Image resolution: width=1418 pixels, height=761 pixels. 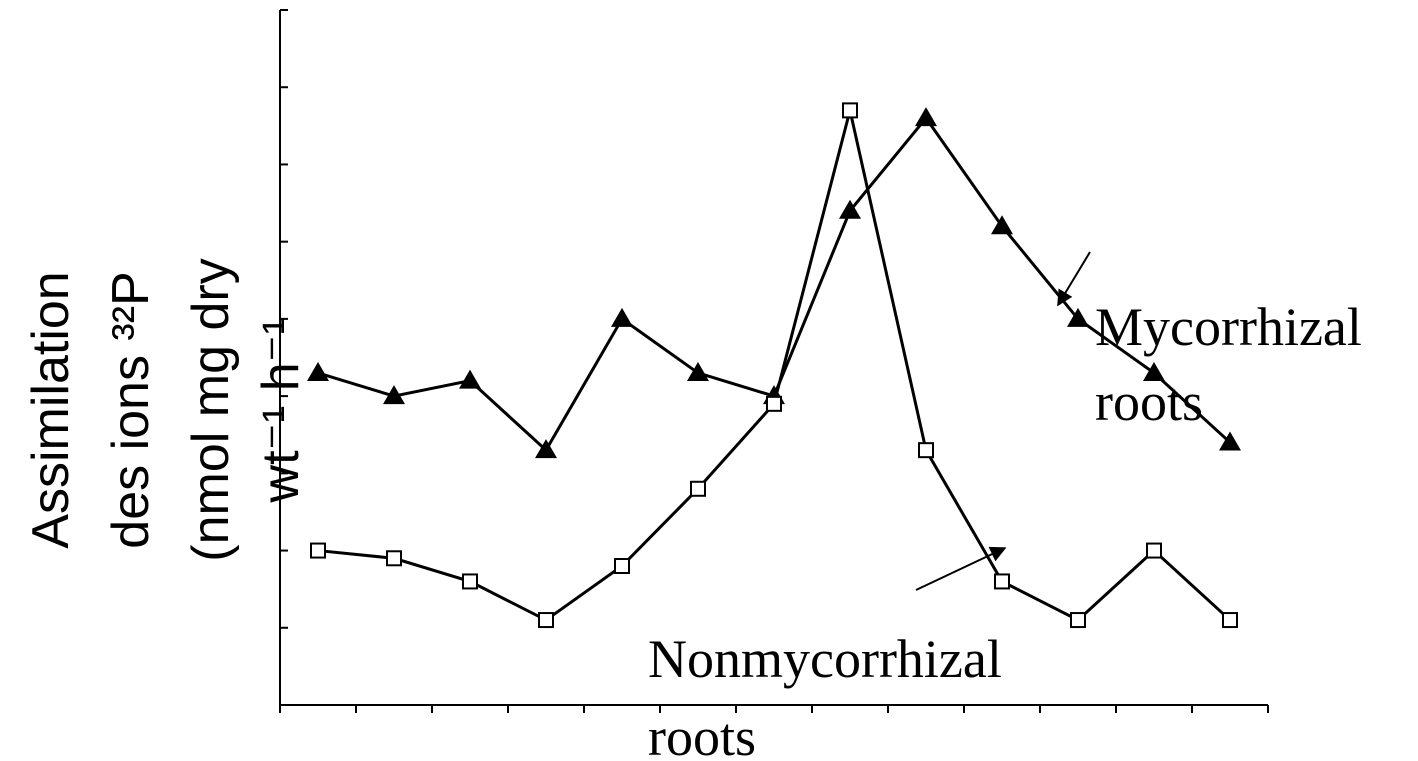 I want to click on series-annotation: Nonmycorrhizal, so click(x=825, y=659).